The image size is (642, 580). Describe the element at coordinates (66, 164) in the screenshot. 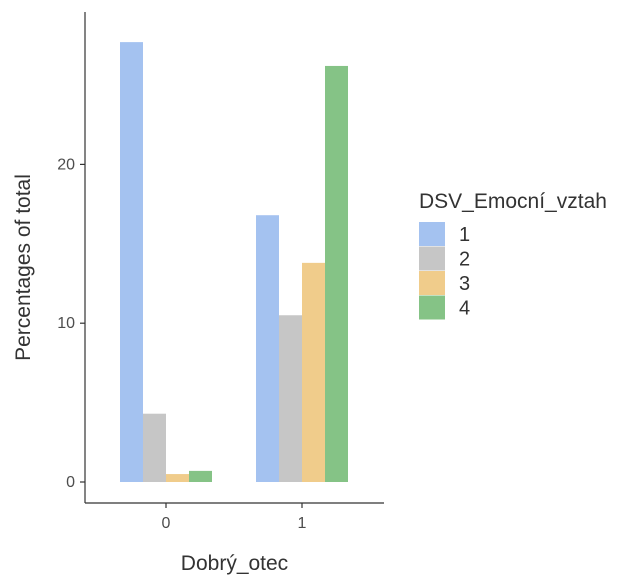

I see `y-tick-label: 20` at that location.